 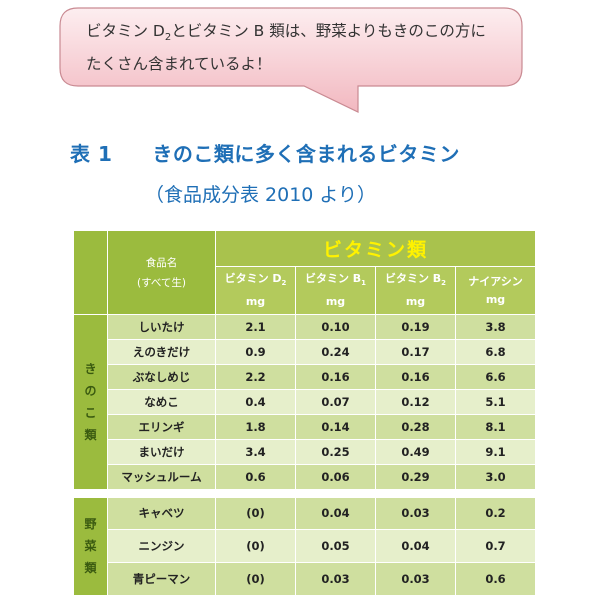 I want to click on value-cell-2: 0.17, so click(x=415, y=351).